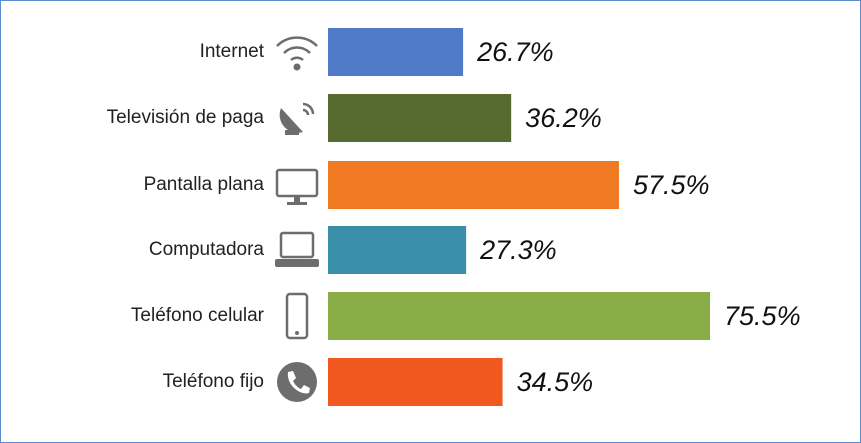  Describe the element at coordinates (563, 118) in the screenshot. I see `value-label: 36.2%` at that location.